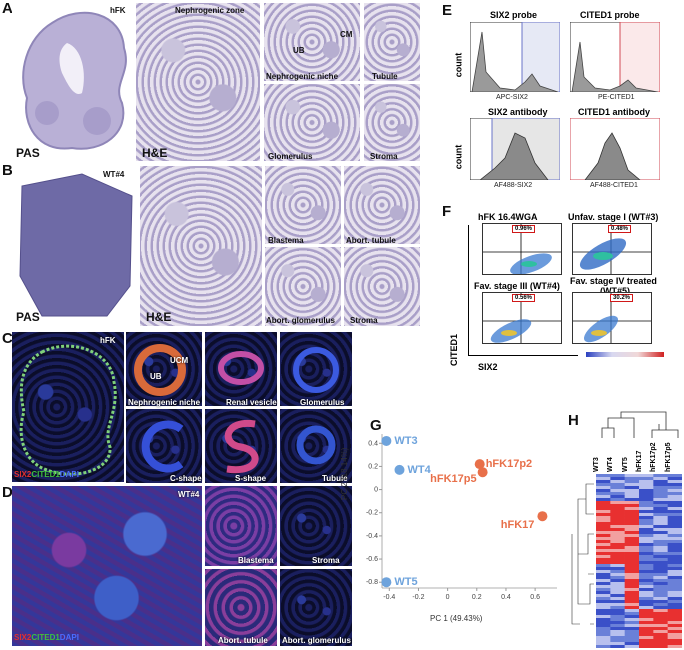 Image resolution: width=684 pixels, height=650 pixels. I want to click on b-blastema-label: Blastema, so click(286, 240).